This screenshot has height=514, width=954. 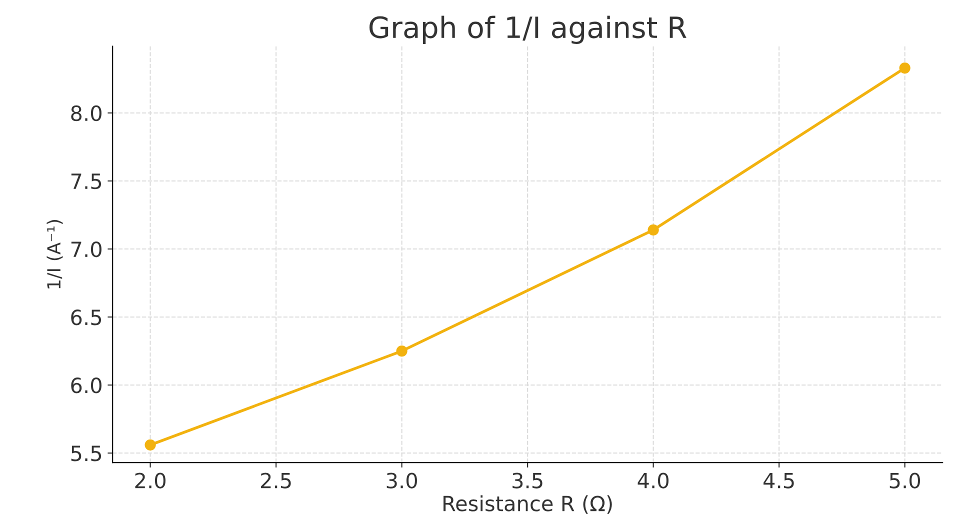 What do you see at coordinates (86, 182) in the screenshot?
I see `y-tick-label: 7.5` at bounding box center [86, 182].